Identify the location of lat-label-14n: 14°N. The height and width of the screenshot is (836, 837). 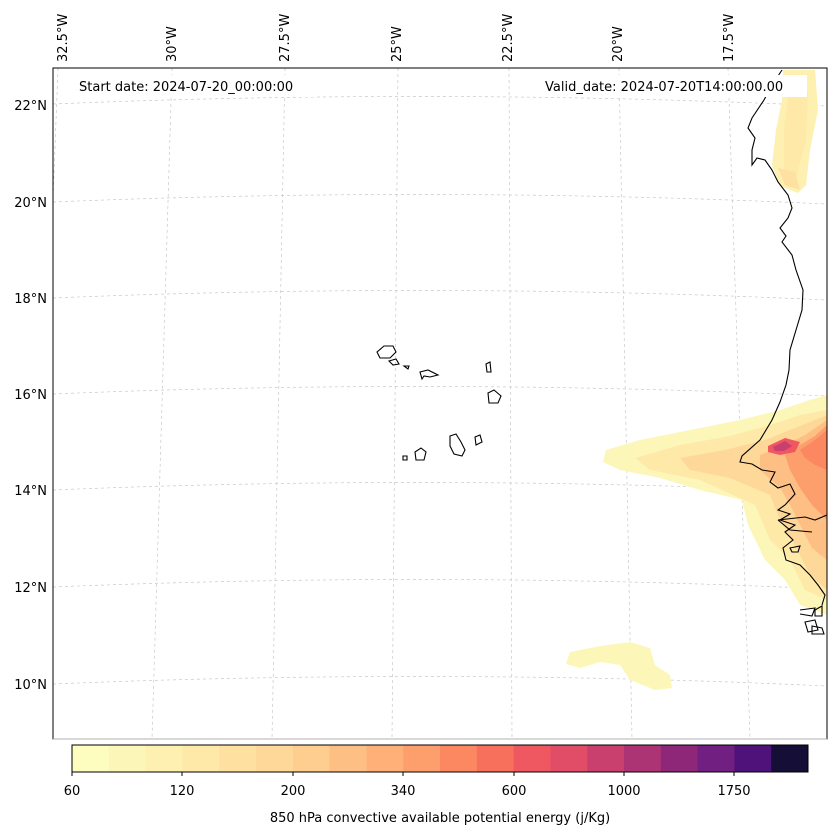
(30, 491).